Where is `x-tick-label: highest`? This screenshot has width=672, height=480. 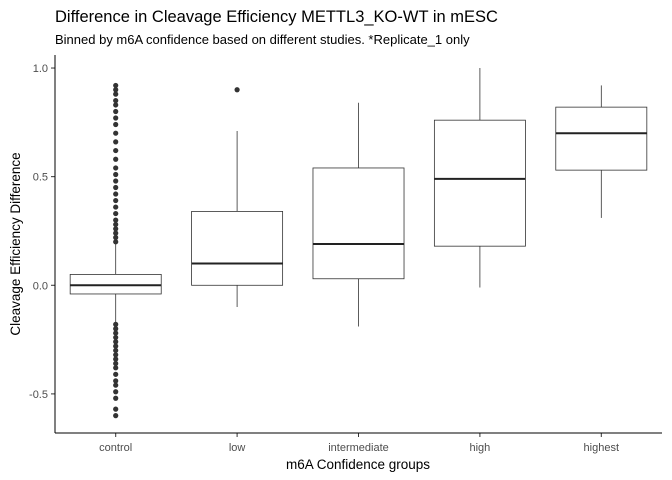 x-tick-label: highest is located at coordinates (601, 448).